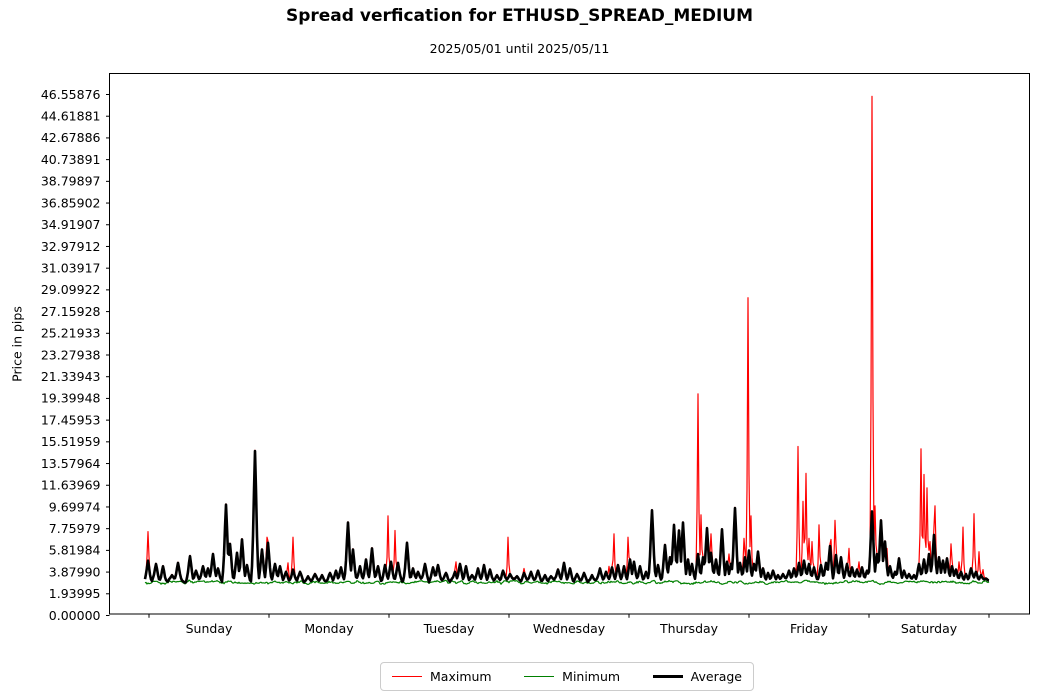  Describe the element at coordinates (689, 628) in the screenshot. I see `svg-text: Thursday` at that location.